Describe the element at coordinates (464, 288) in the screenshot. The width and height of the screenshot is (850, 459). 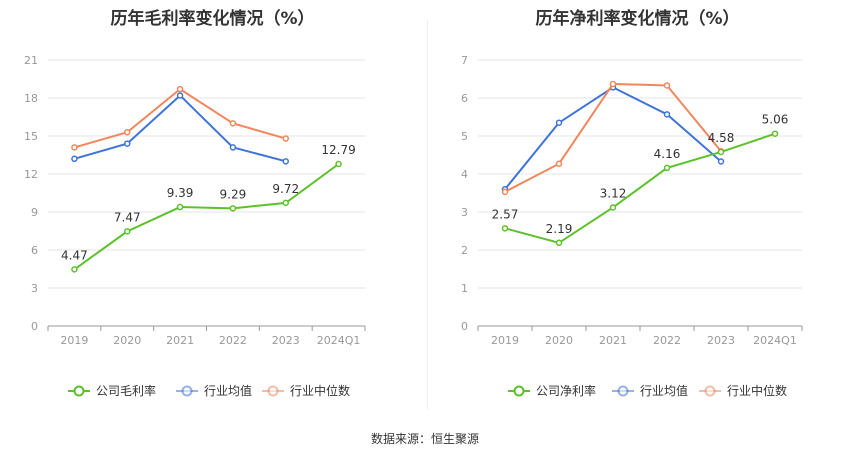
I see `right-y-tick-label: 1` at that location.